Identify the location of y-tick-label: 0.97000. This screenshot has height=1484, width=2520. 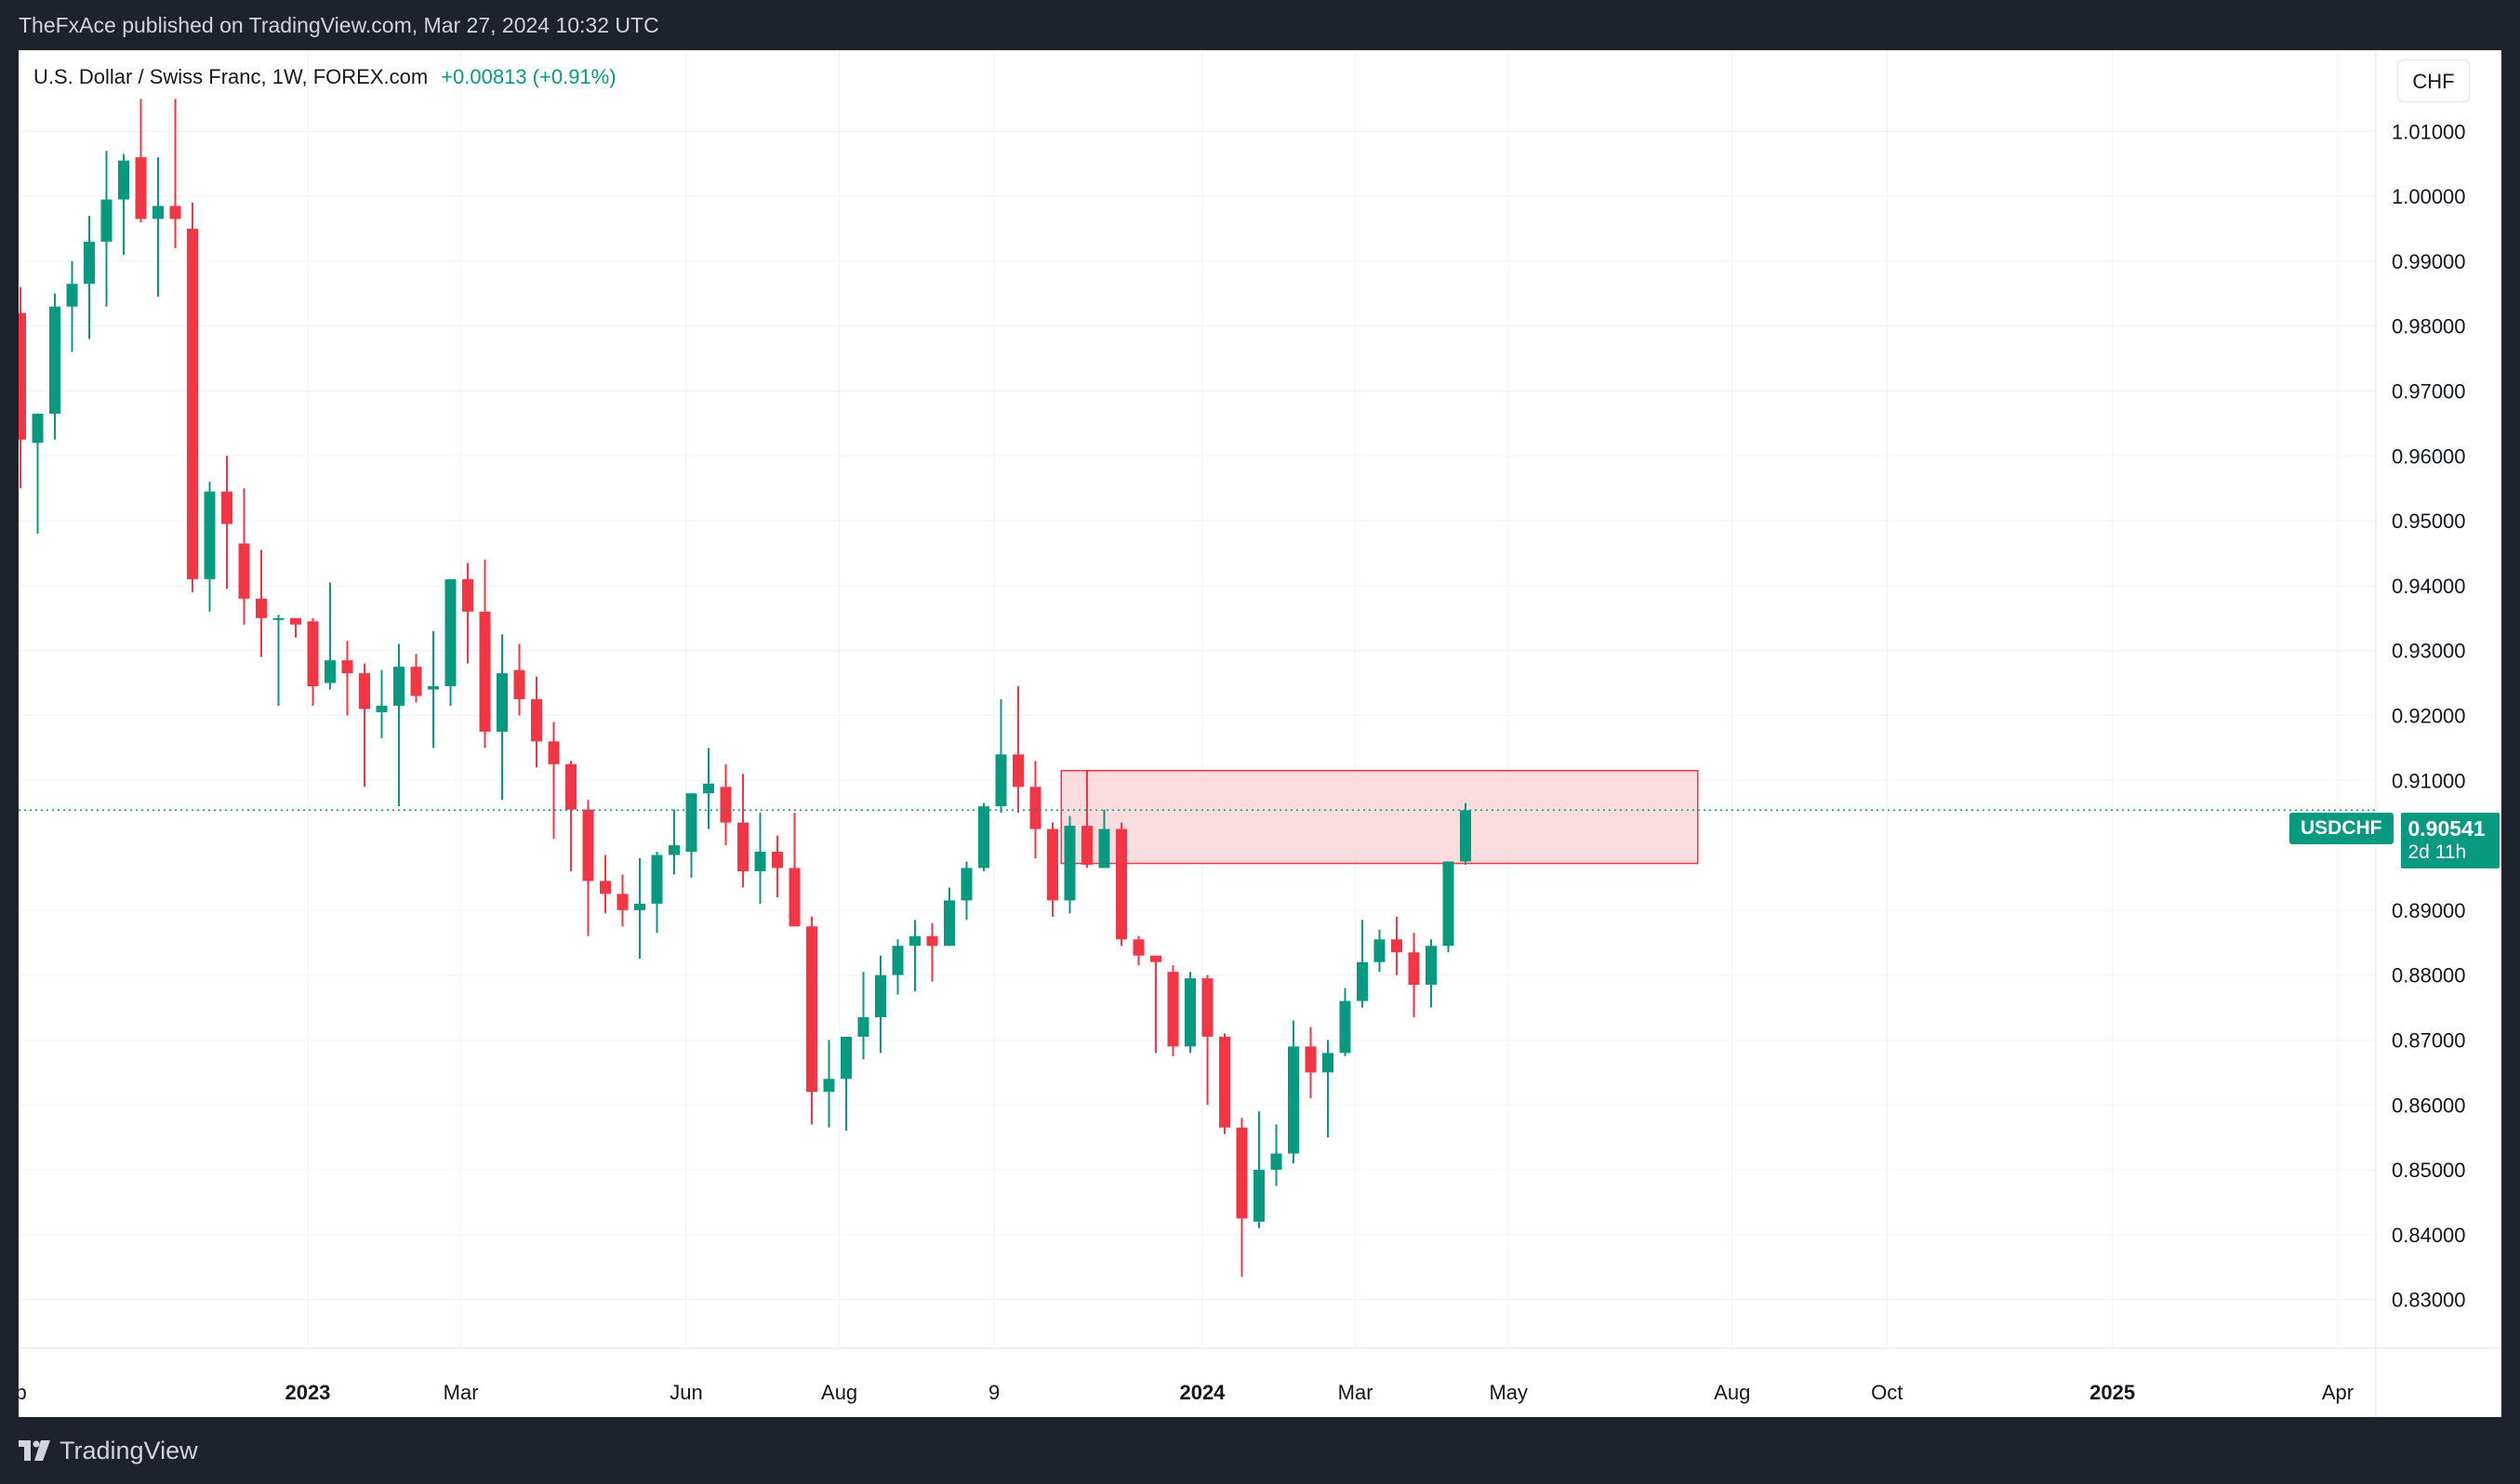
(2429, 391).